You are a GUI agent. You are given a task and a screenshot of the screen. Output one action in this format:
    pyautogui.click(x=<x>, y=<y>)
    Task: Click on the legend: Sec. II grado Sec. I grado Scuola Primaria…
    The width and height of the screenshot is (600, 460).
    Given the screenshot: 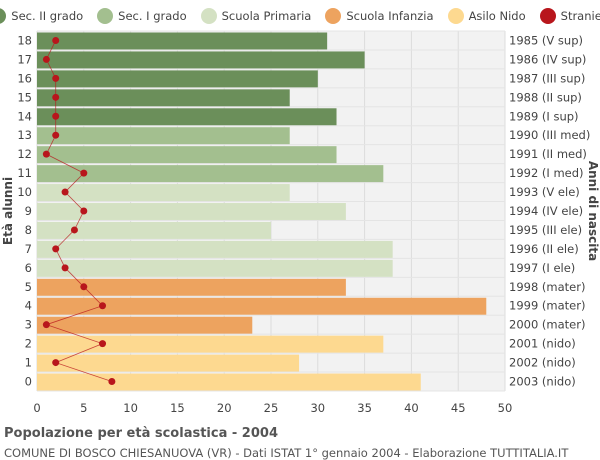 What is the action you would take?
    pyautogui.click(x=300, y=16)
    